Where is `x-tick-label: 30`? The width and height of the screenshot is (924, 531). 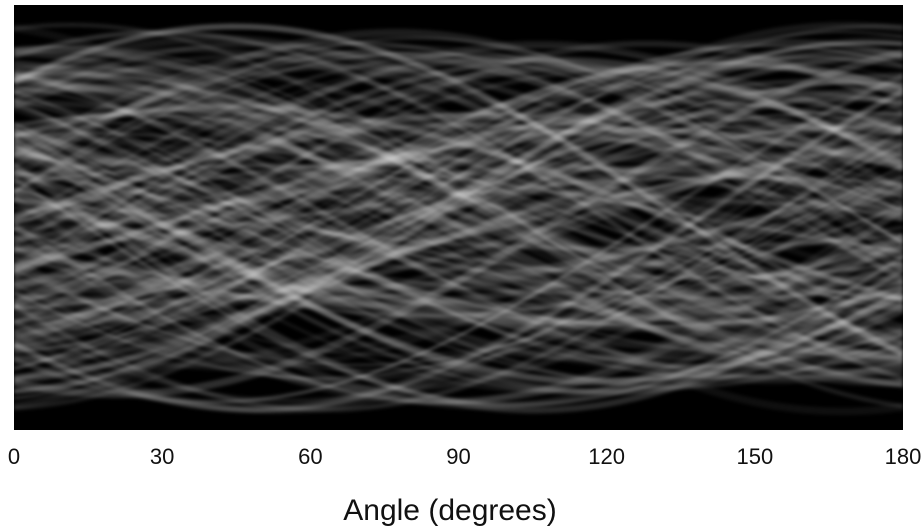
x-tick-label: 30 is located at coordinates (162, 456).